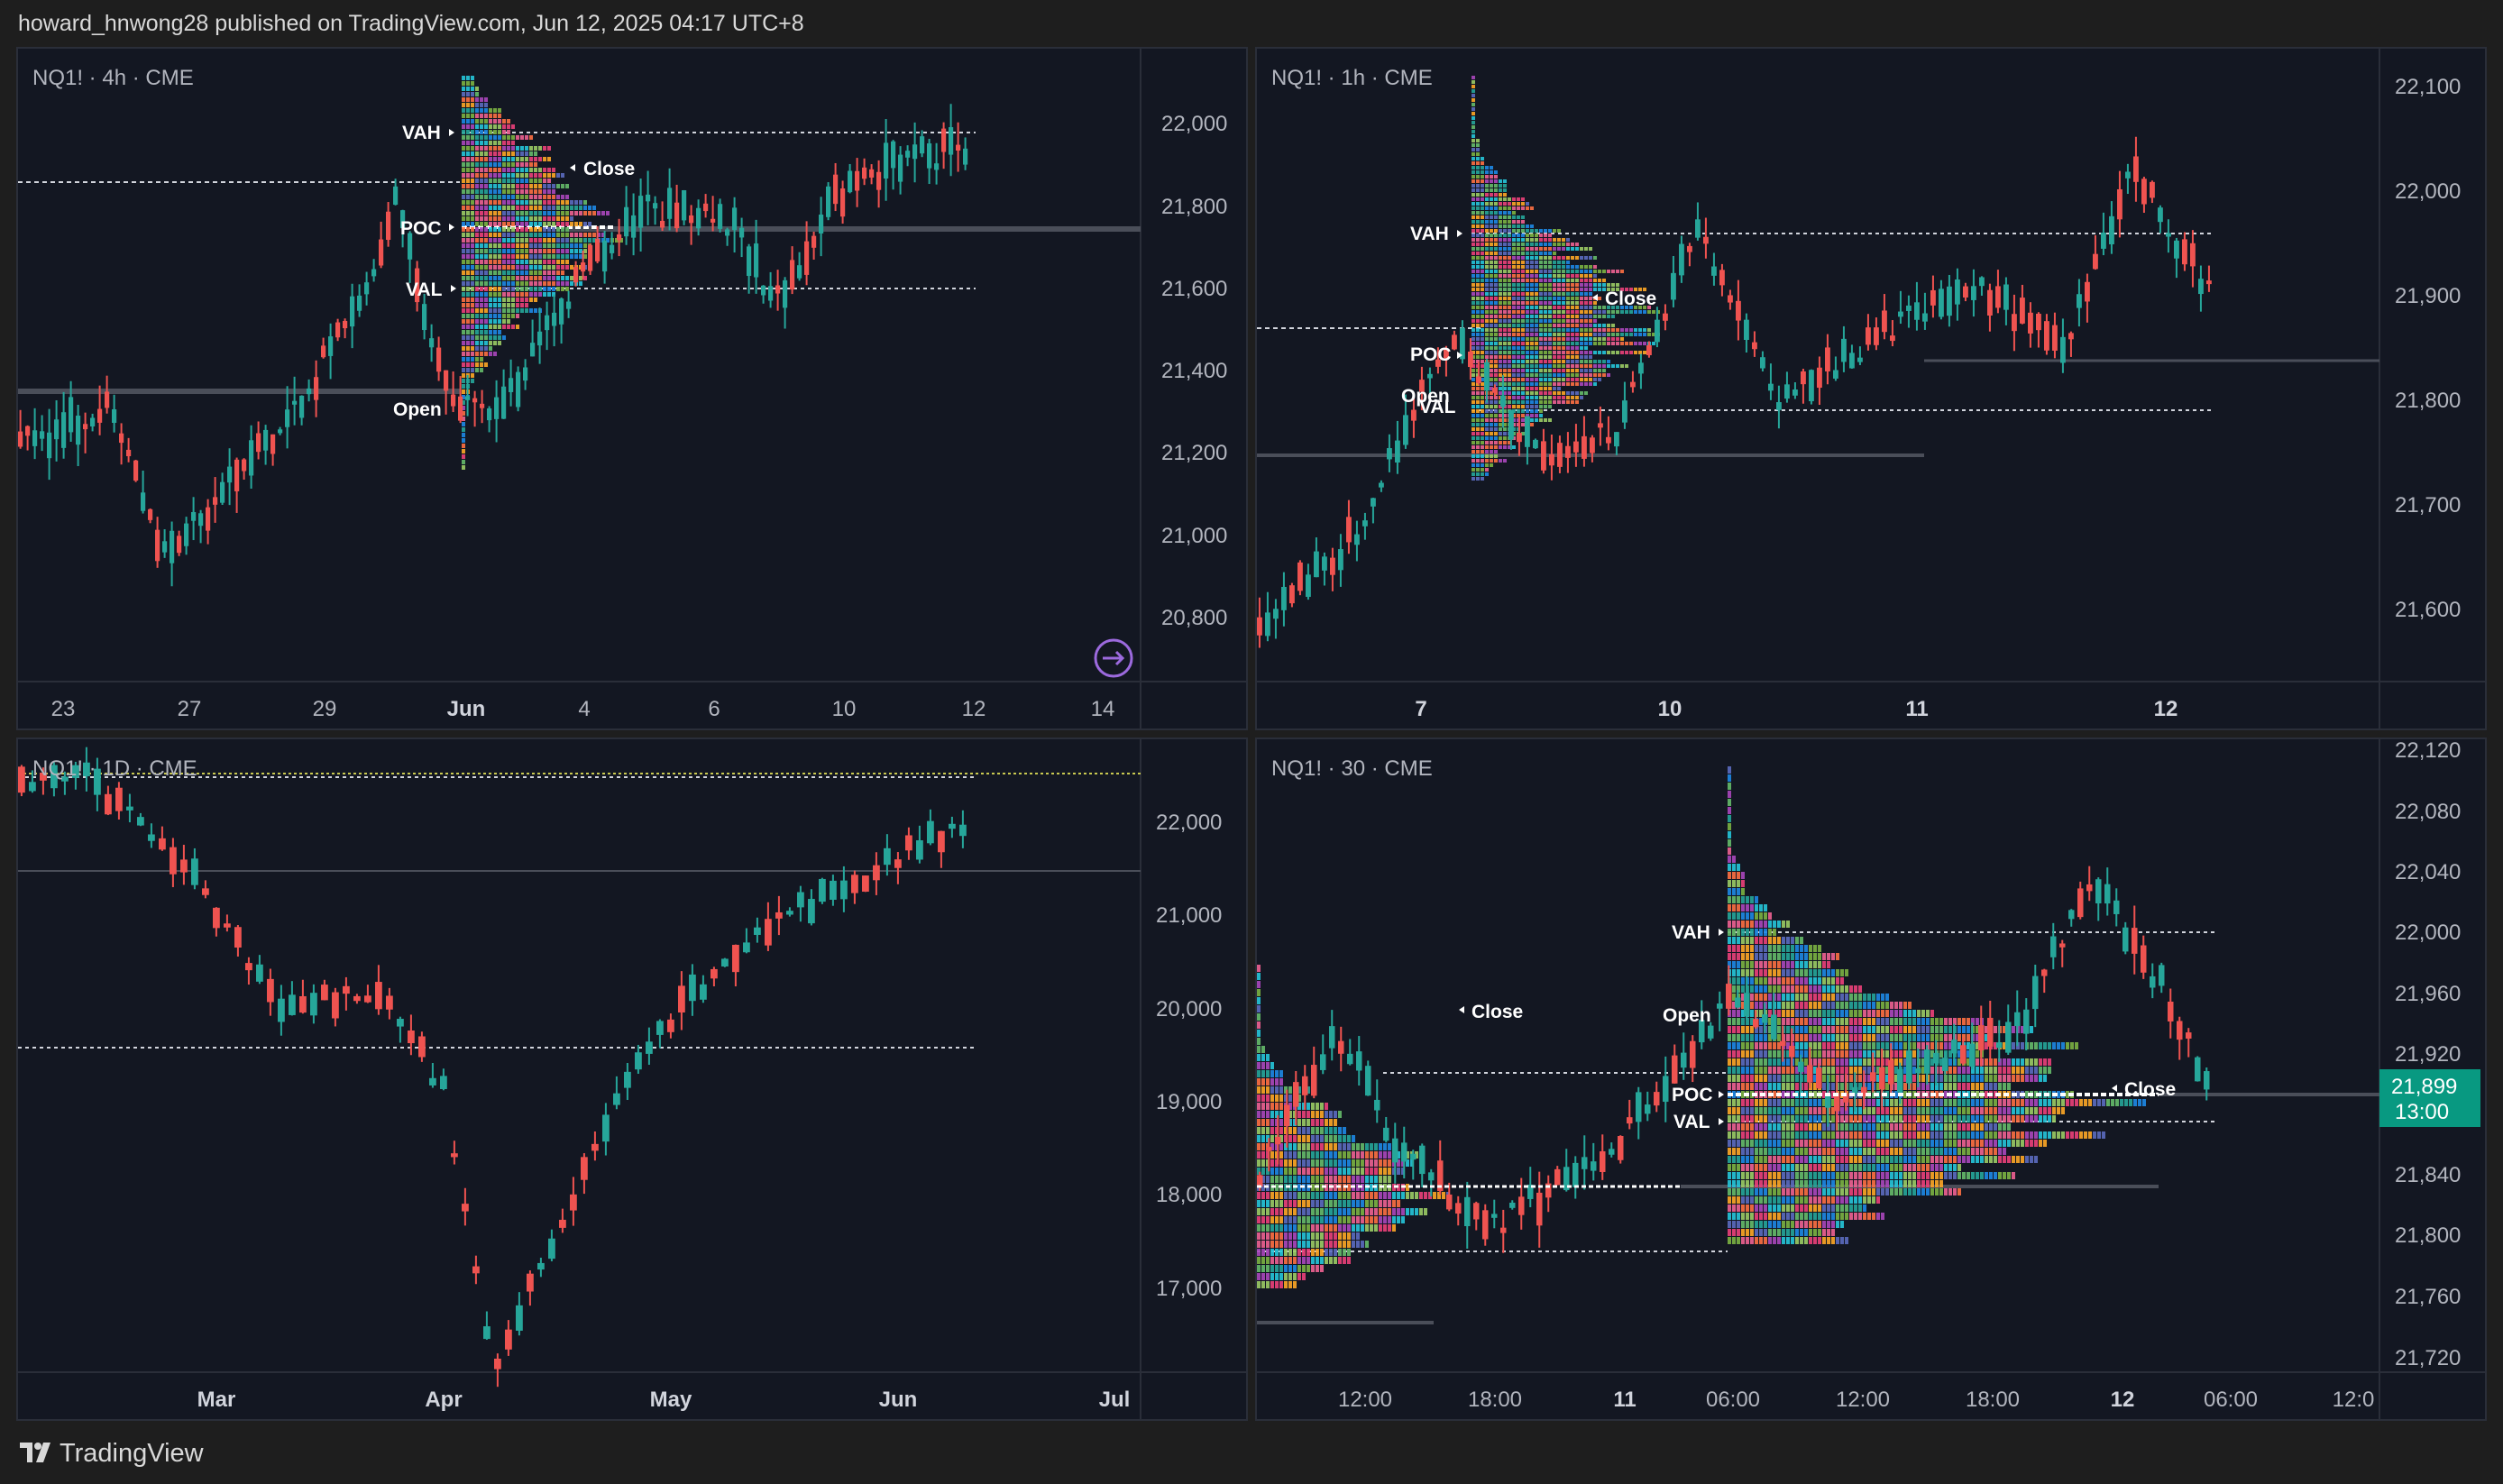 The height and width of the screenshot is (1484, 2503). What do you see at coordinates (1459, 233) in the screenshot?
I see `marker-arrow` at bounding box center [1459, 233].